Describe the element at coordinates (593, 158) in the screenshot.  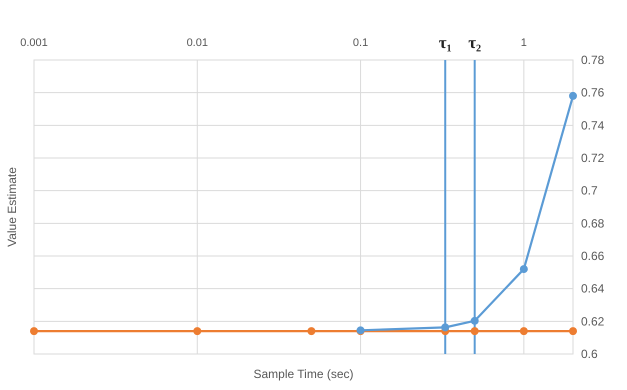
I see `y-tick-label: 0.72` at that location.